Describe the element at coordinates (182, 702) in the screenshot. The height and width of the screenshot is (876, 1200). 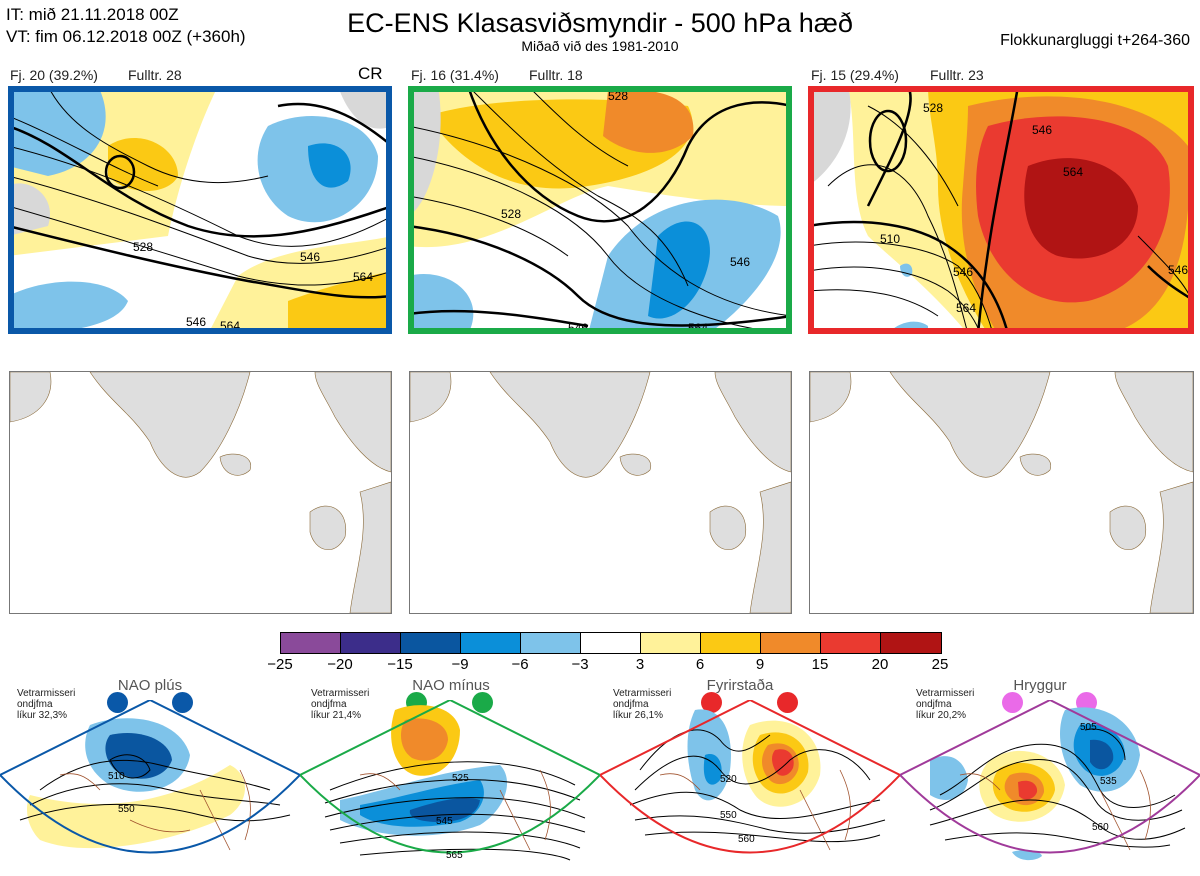
I see `regime-1-marker-right` at that location.